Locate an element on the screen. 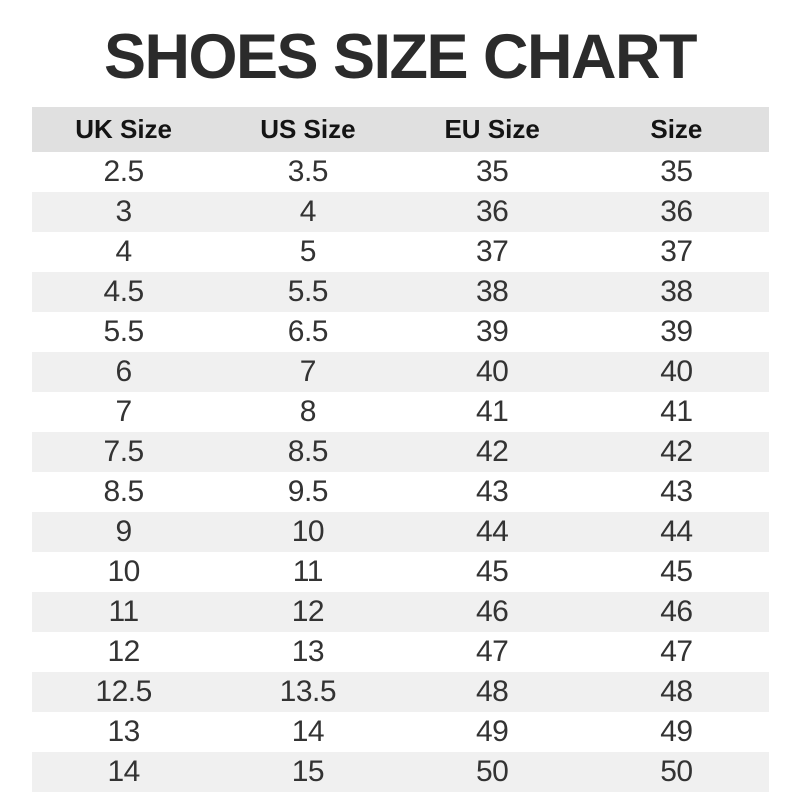 This screenshot has width=800, height=800. table-header: UK Size US Size EU Size Size is located at coordinates (400, 129).